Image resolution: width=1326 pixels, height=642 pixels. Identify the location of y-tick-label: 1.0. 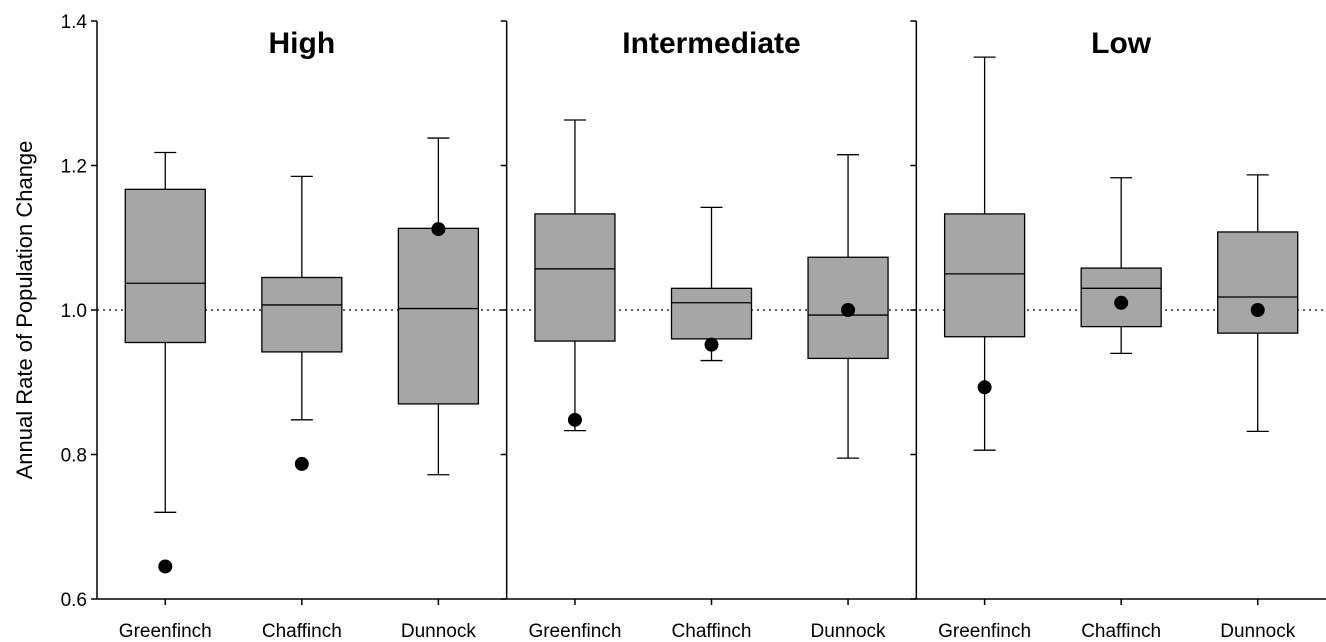
(74, 311).